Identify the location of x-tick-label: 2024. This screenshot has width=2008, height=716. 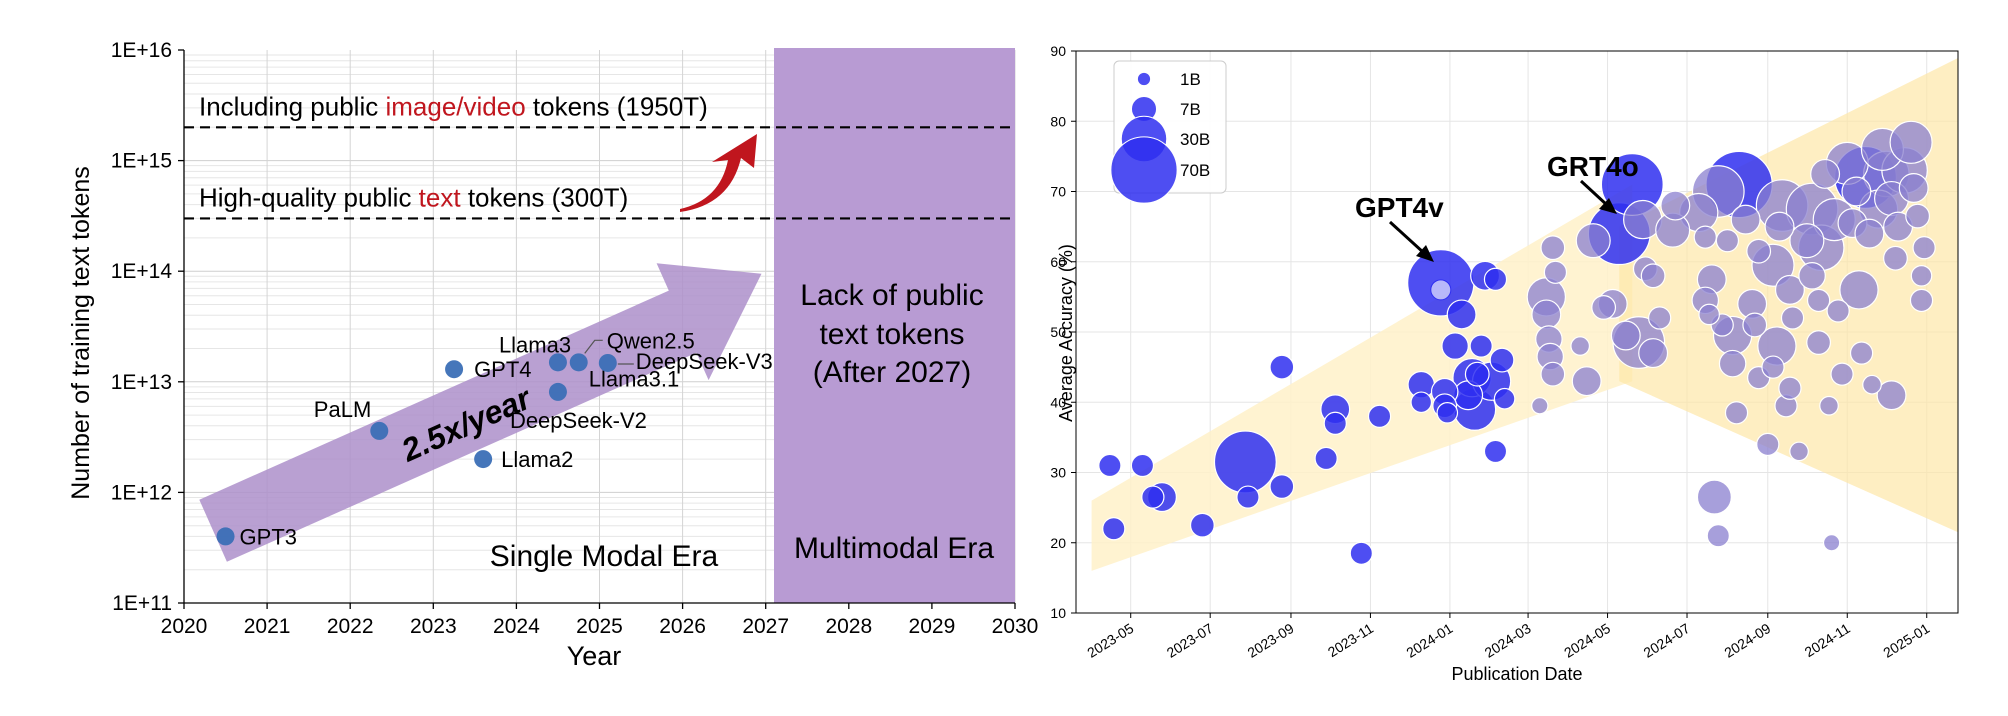
(516, 626).